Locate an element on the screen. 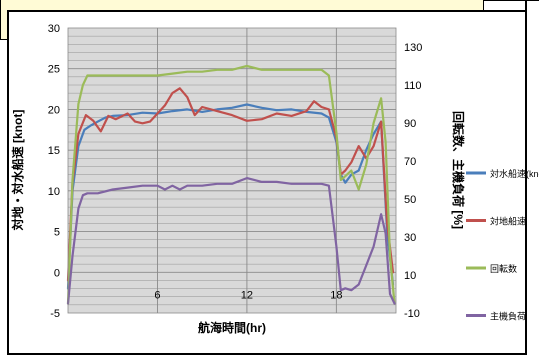 Image resolution: width=539 pixels, height=357 pixels. x-tick-label: 18 is located at coordinates (336, 295).